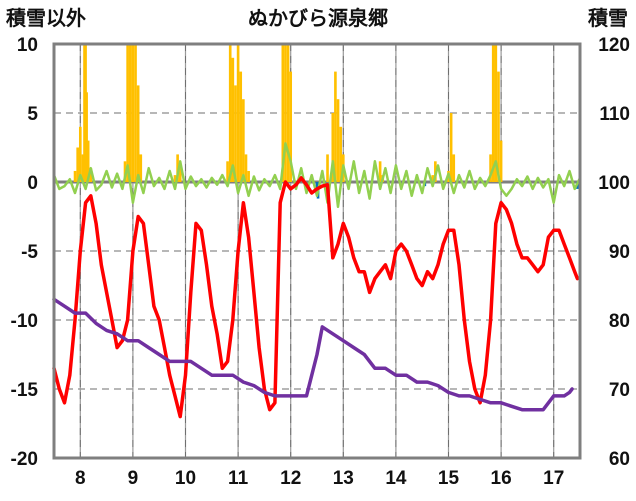 This screenshot has height=501, width=636. I want to click on x-tick-label: 15, so click(449, 478).